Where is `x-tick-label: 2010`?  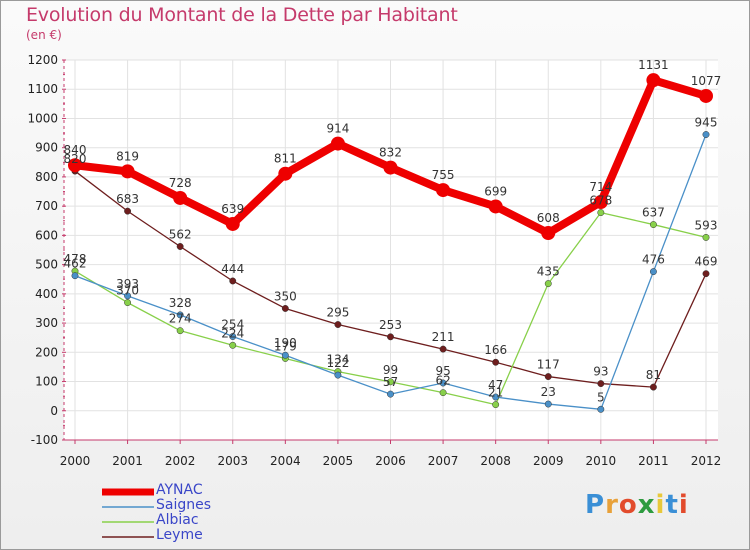
x-tick-label: 2010 is located at coordinates (601, 461).